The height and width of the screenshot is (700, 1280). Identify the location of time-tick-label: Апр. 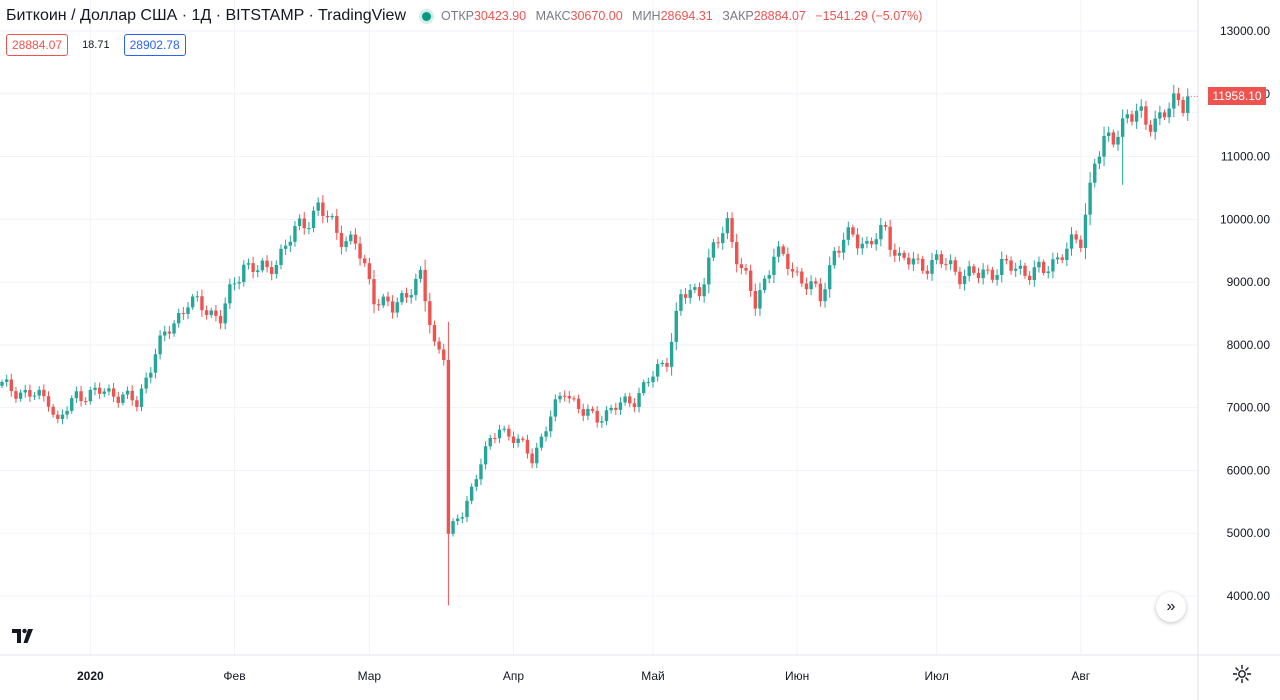
(514, 676).